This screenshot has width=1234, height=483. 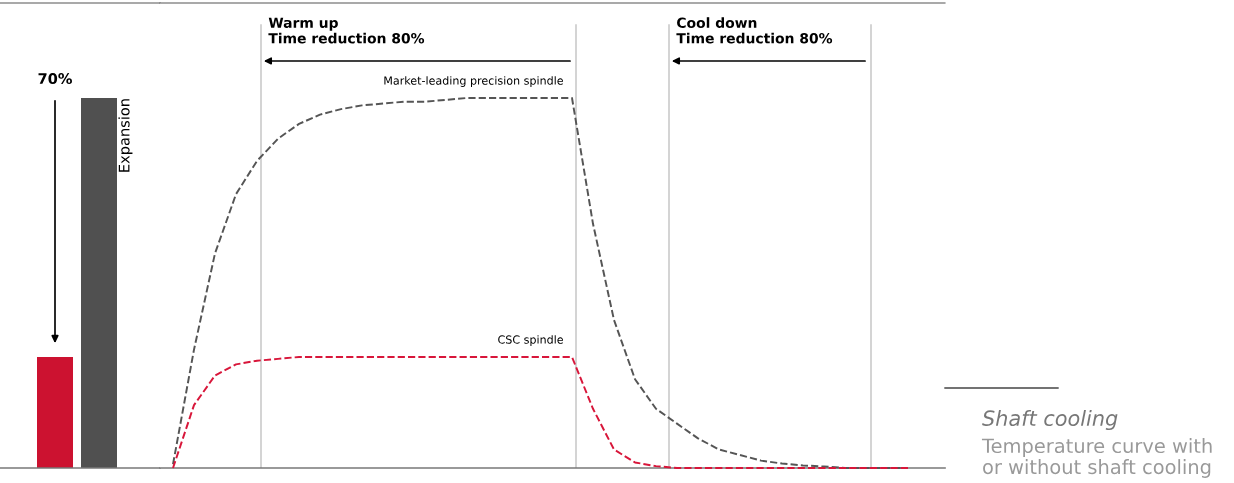 What do you see at coordinates (55, 79) in the screenshot?
I see `text: 70%` at bounding box center [55, 79].